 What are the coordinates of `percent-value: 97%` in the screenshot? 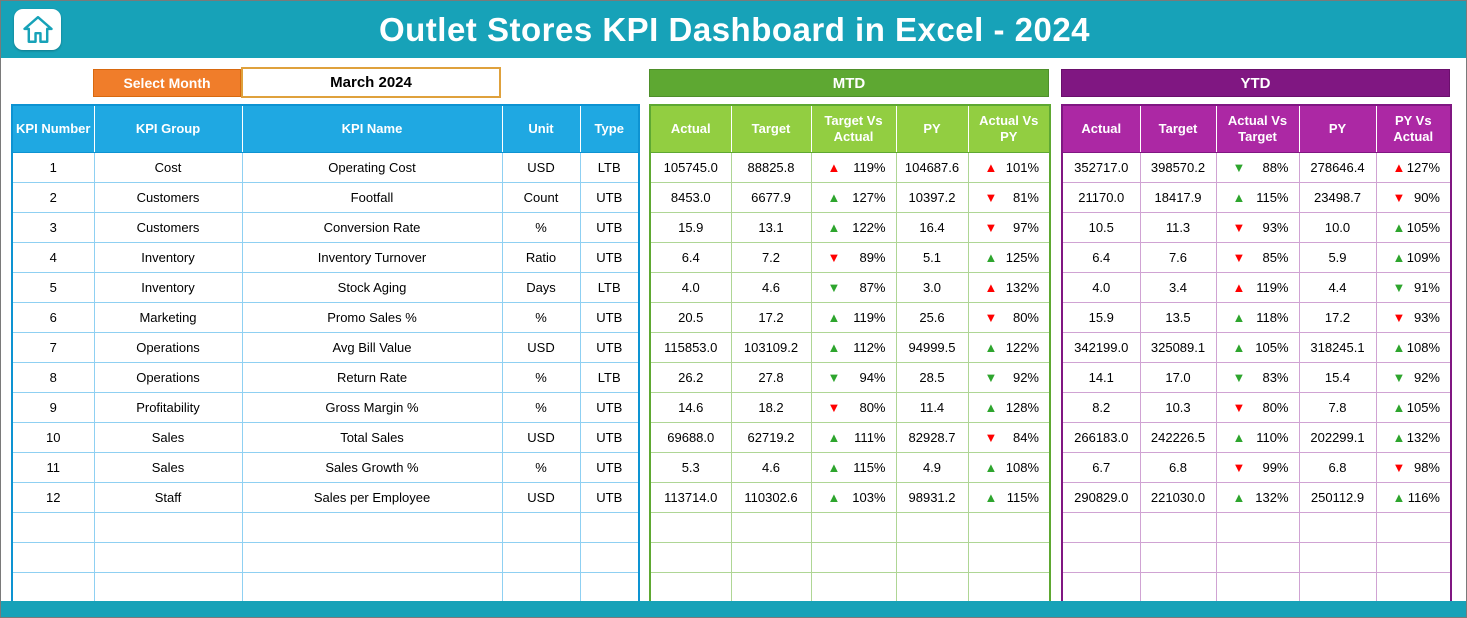 It's located at (1025, 227).